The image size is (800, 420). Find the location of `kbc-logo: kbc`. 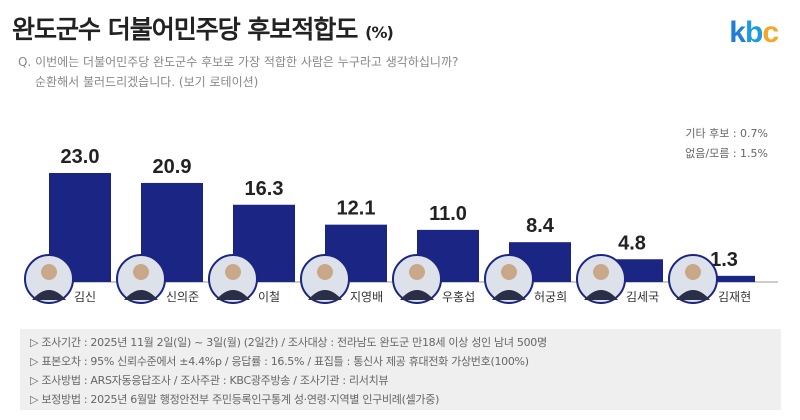

kbc-logo: kbc is located at coordinates (754, 32).